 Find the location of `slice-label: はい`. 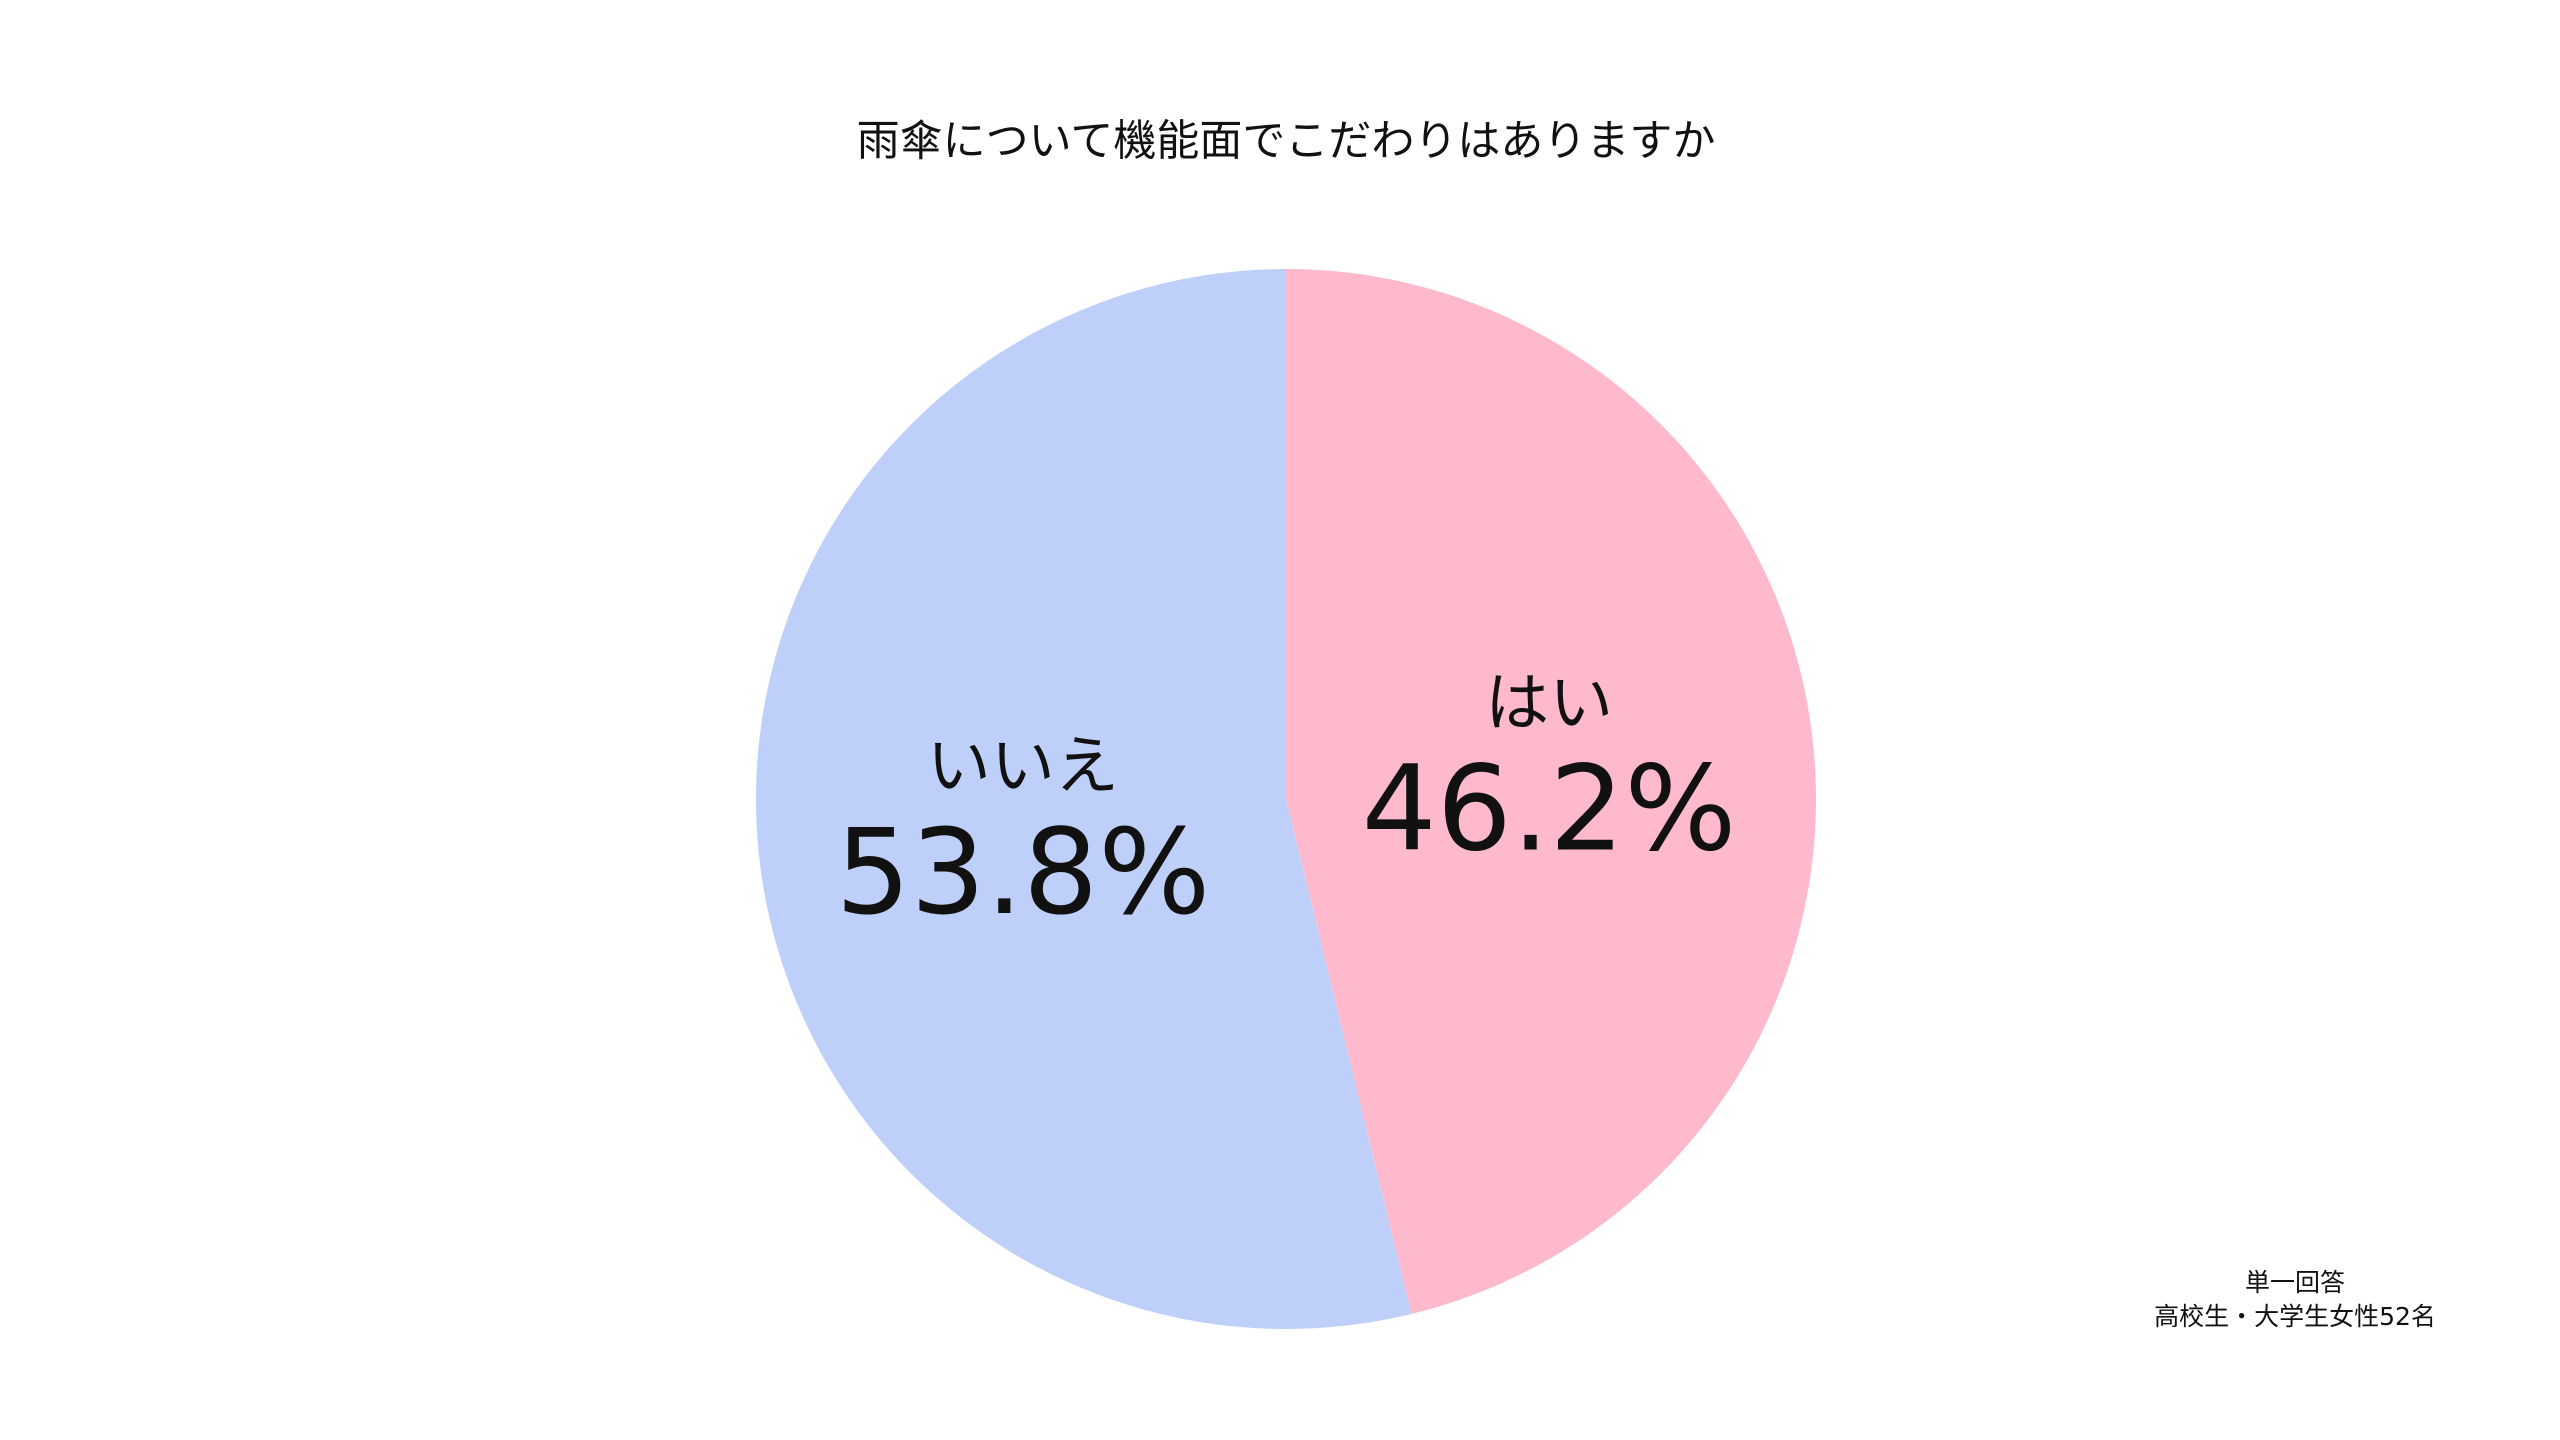

slice-label: はい is located at coordinates (1549, 704).